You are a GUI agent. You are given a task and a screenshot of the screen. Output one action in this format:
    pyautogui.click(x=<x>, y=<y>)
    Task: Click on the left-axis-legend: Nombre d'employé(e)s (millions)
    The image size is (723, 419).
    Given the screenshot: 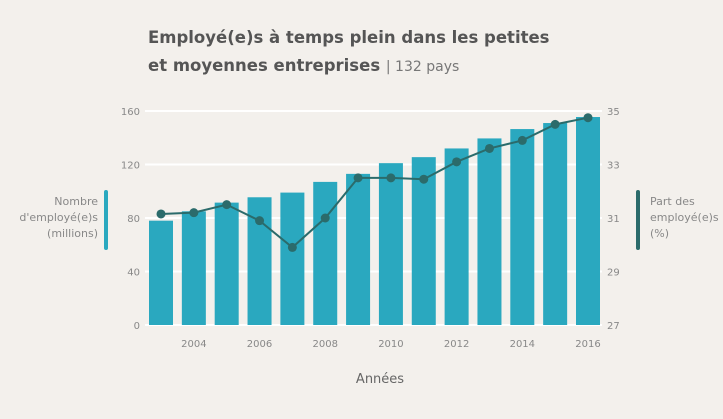 What is the action you would take?
    pyautogui.click(x=58, y=218)
    